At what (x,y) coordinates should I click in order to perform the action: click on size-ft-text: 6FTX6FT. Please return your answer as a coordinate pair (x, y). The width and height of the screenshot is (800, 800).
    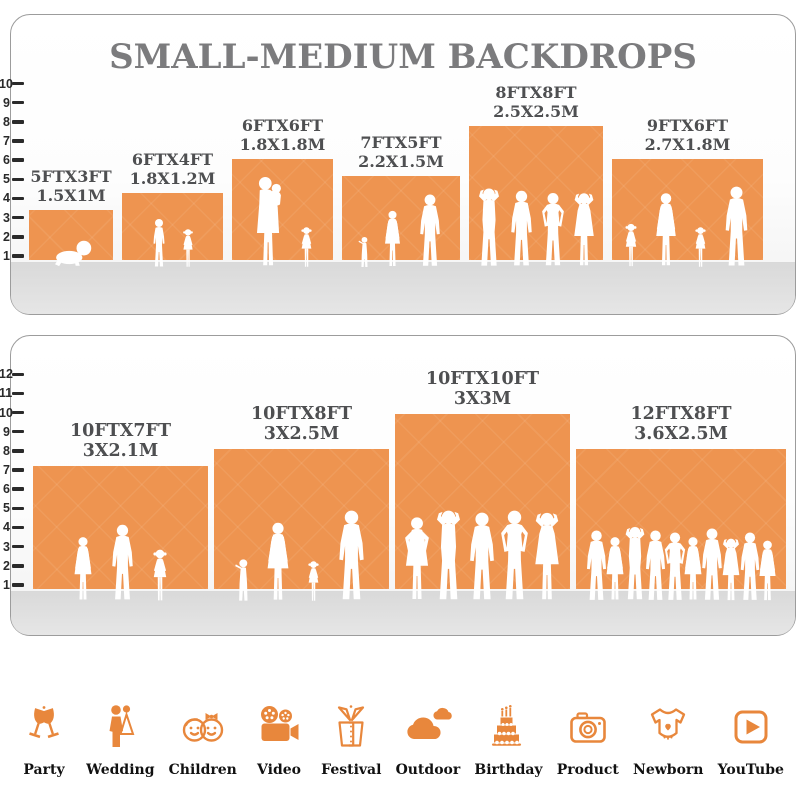
    Looking at the image, I should click on (282, 126).